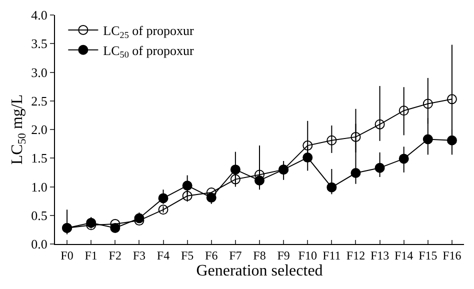 The width and height of the screenshot is (474, 289). What do you see at coordinates (39, 215) in the screenshot?
I see `y-tick-label: 0.5` at bounding box center [39, 215].